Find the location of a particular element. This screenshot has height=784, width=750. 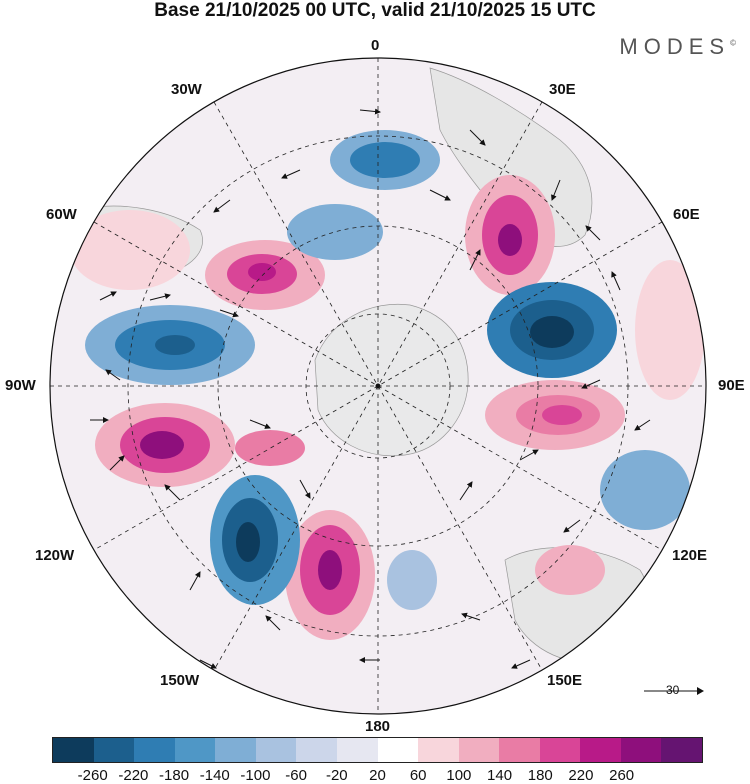

south-pole-marker is located at coordinates (378, 386).